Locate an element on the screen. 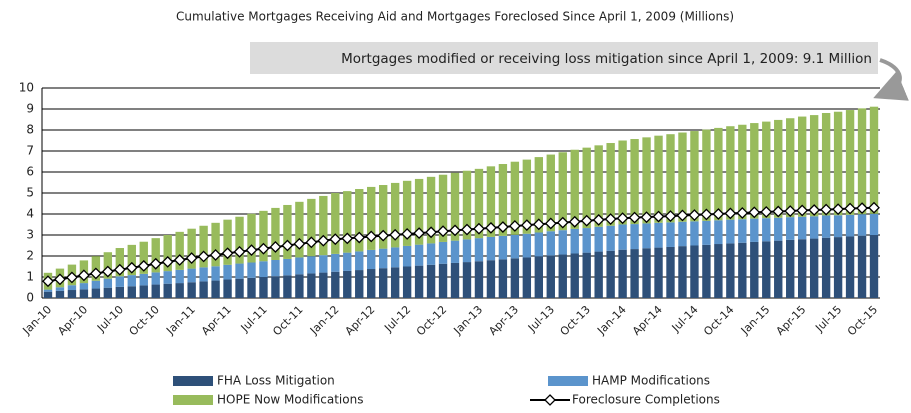 The height and width of the screenshot is (413, 911). x-tick-label: Apr-13 is located at coordinates (503, 320).